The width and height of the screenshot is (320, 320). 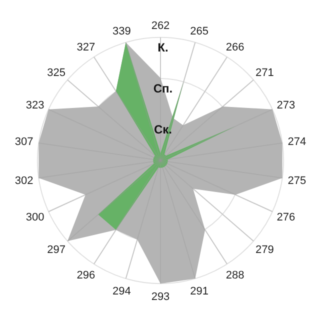 I want to click on spoke-label: 279, so click(x=265, y=250).